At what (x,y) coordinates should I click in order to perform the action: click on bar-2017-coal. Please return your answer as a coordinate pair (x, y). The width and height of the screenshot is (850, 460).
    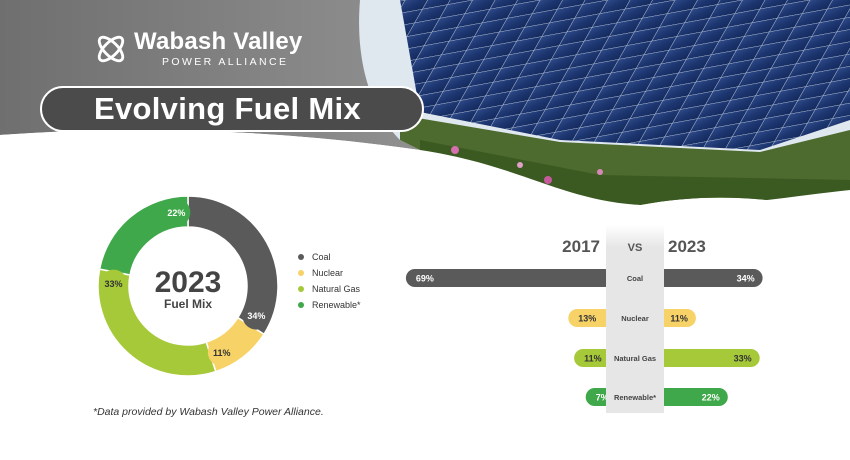
    Looking at the image, I should click on (509, 278).